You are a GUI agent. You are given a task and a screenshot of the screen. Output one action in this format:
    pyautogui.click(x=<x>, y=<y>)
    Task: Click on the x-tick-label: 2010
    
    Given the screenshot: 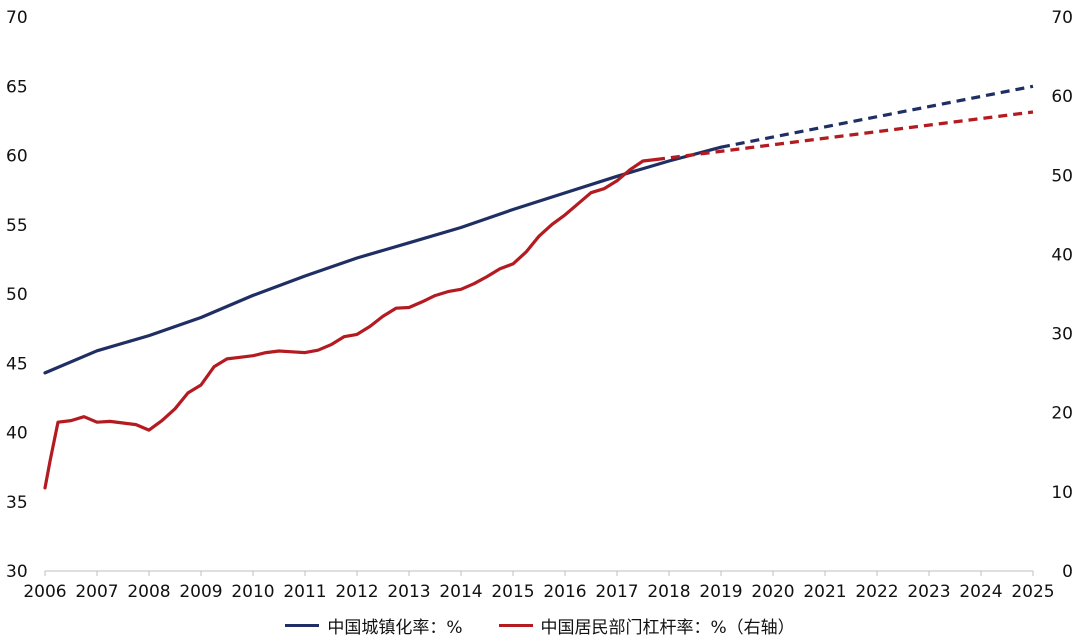 What is the action you would take?
    pyautogui.click(x=252, y=592)
    